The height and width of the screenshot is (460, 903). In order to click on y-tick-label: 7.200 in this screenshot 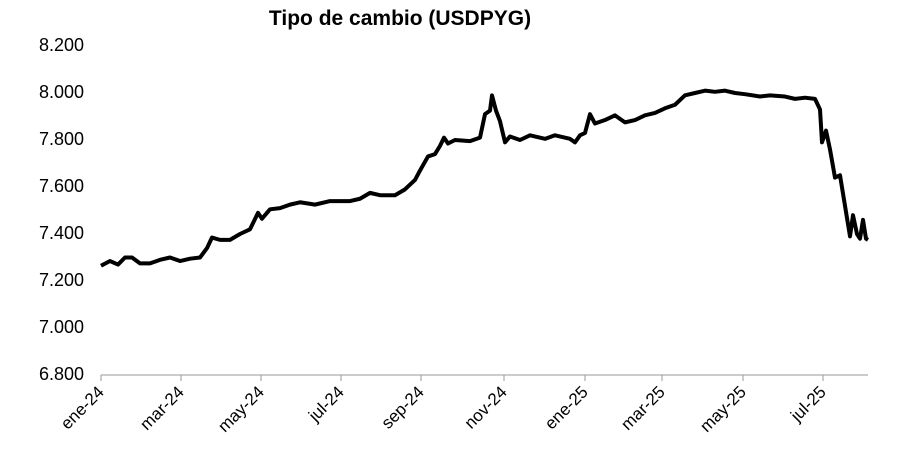, I will do `click(61, 280)`.